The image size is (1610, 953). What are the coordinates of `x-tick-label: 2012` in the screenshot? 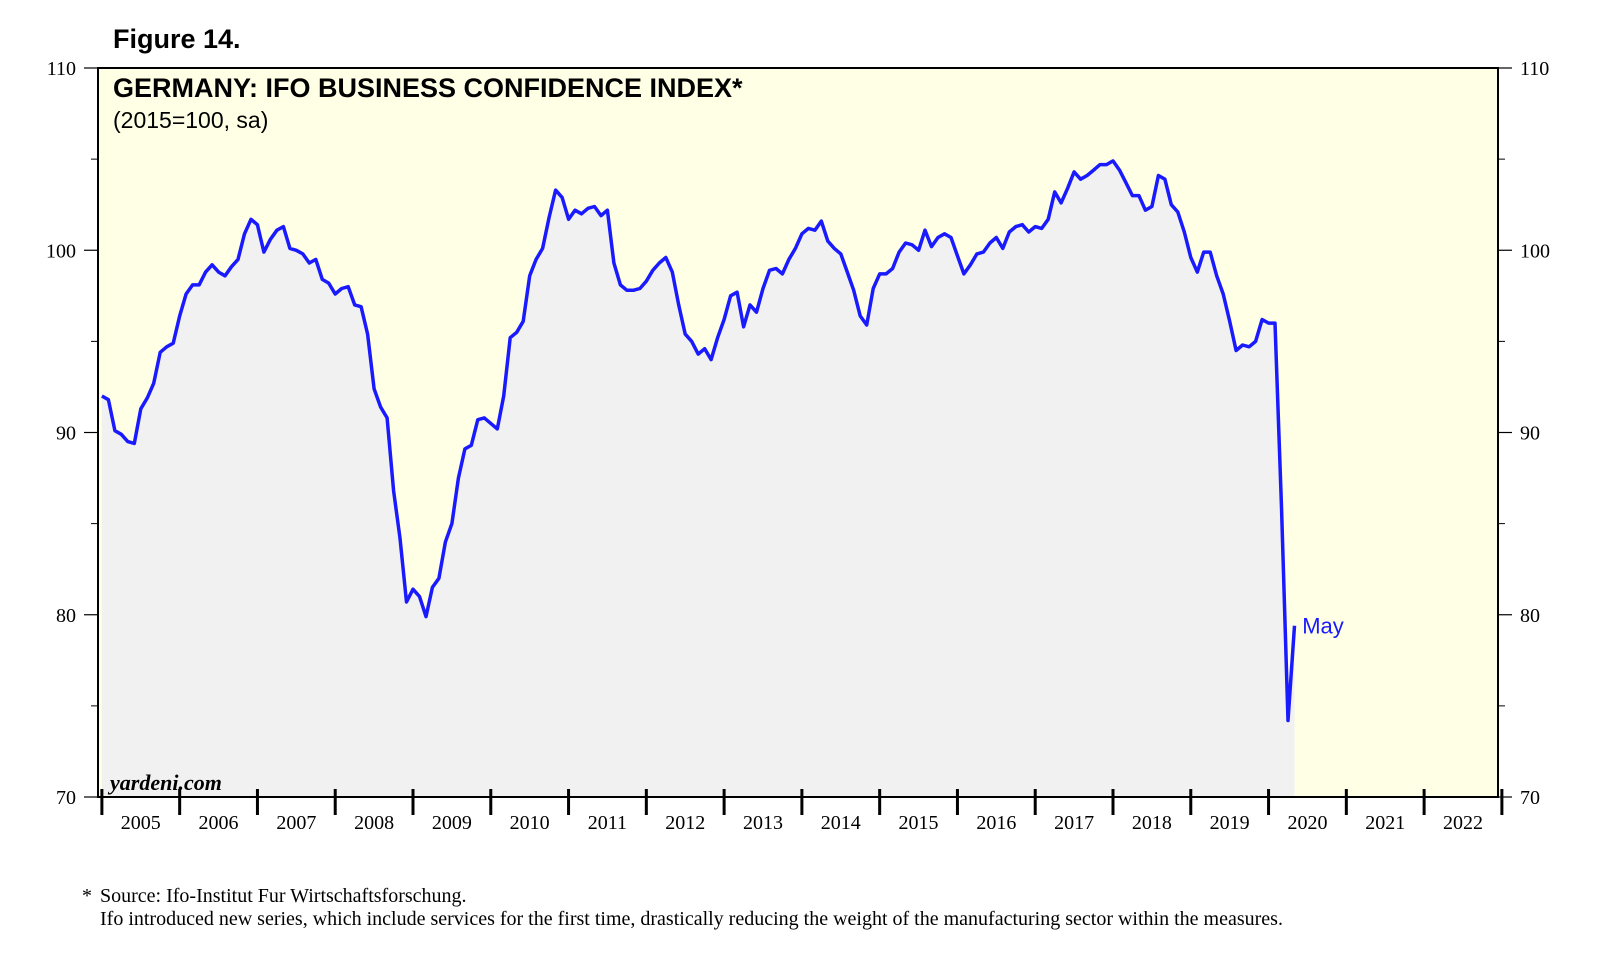 It's located at (685, 823).